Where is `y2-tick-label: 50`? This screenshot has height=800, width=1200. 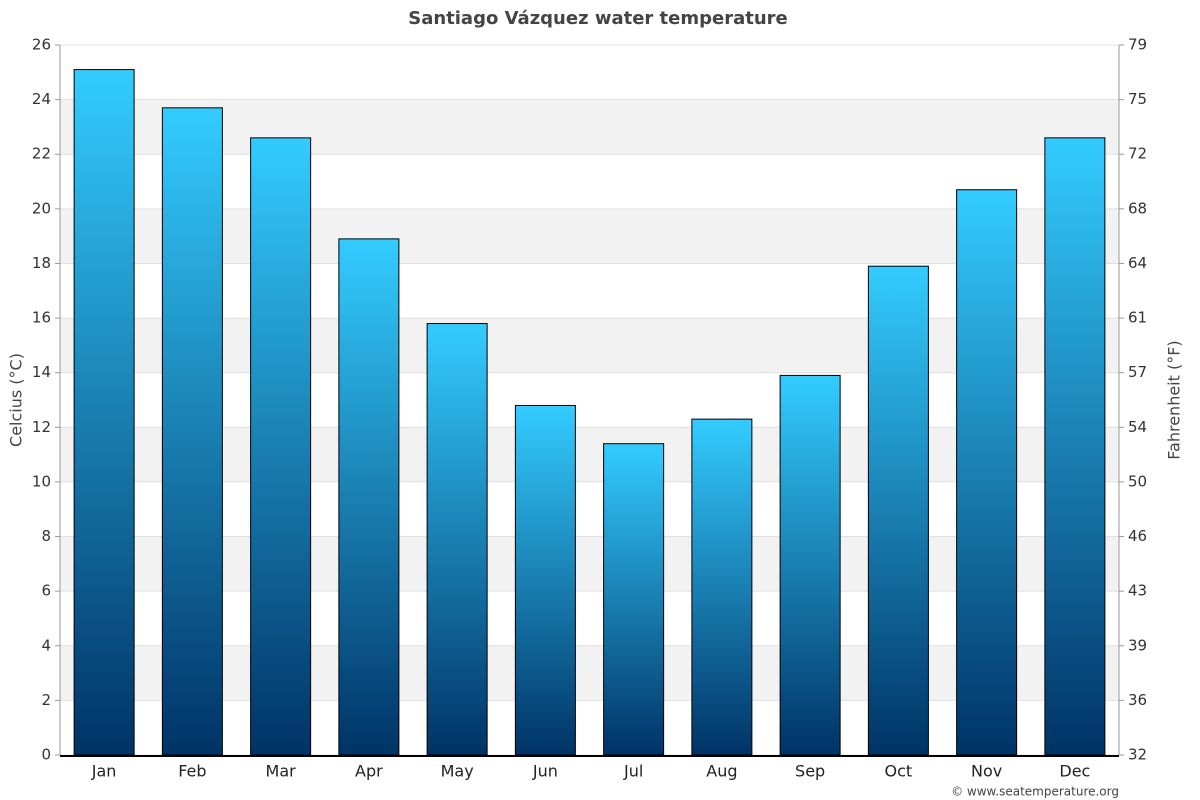
y2-tick-label: 50 is located at coordinates (1137, 481).